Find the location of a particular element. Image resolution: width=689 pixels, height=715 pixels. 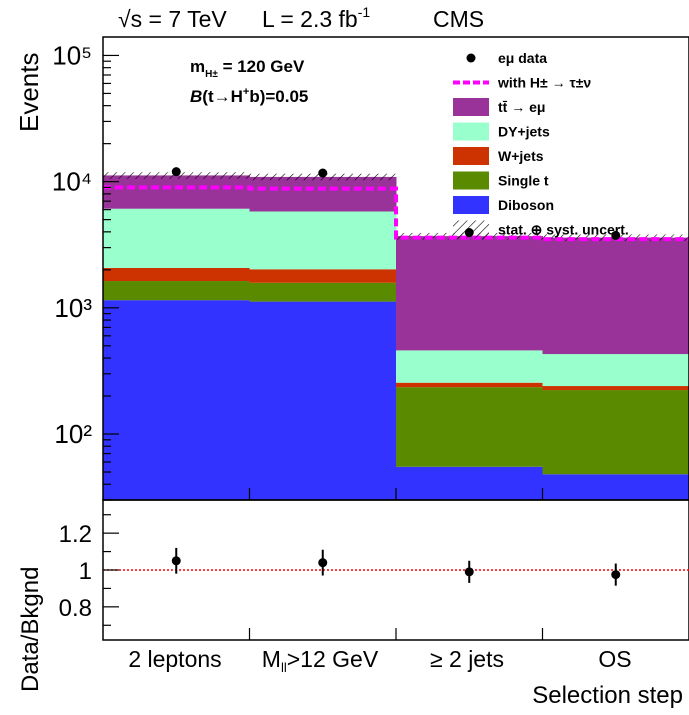

x-tick-label-2-leptons: 2 leptons is located at coordinates (174, 659).